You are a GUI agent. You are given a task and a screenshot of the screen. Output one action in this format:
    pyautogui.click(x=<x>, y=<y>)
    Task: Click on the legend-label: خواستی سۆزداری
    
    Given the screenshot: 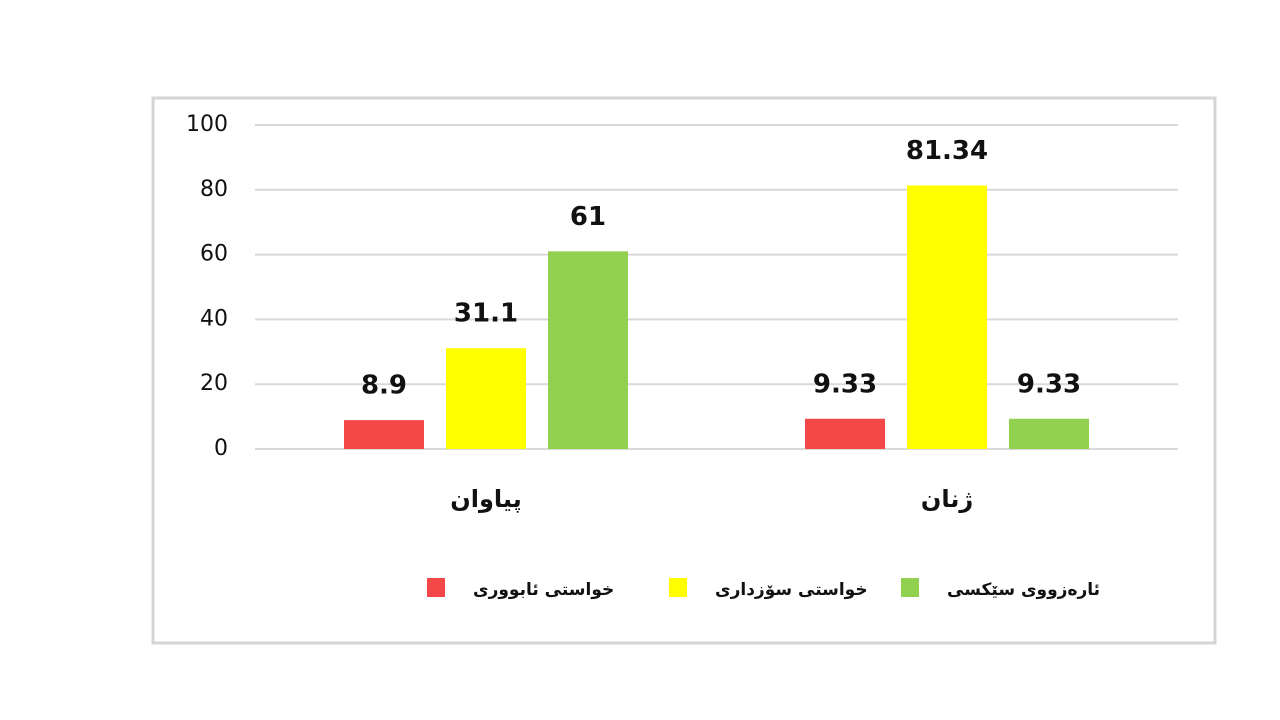 What is the action you would take?
    pyautogui.click(x=791, y=590)
    